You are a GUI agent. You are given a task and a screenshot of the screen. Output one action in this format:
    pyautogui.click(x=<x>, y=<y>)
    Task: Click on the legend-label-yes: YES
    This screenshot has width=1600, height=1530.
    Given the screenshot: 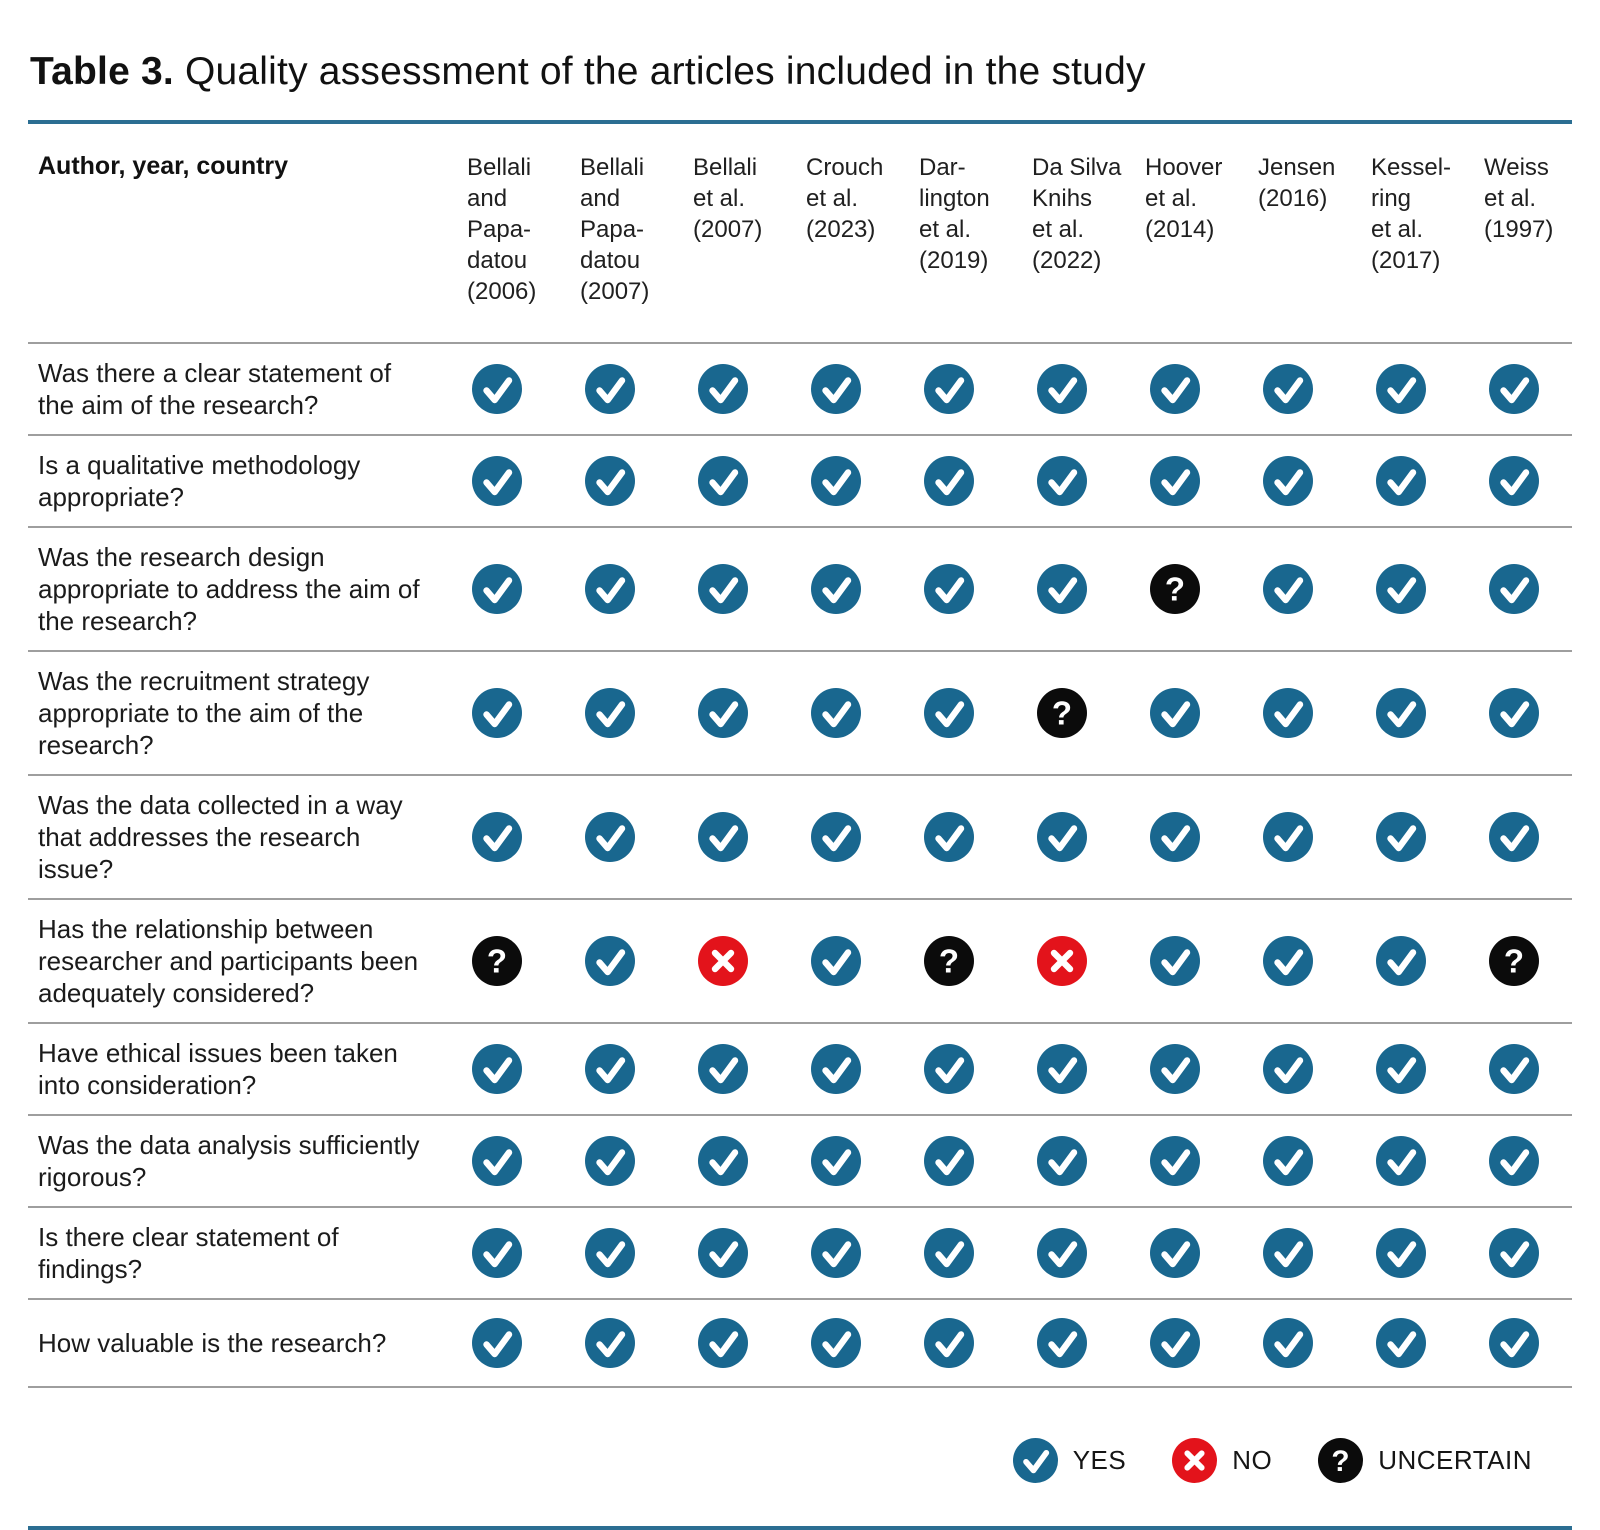 What is the action you would take?
    pyautogui.click(x=1099, y=1459)
    